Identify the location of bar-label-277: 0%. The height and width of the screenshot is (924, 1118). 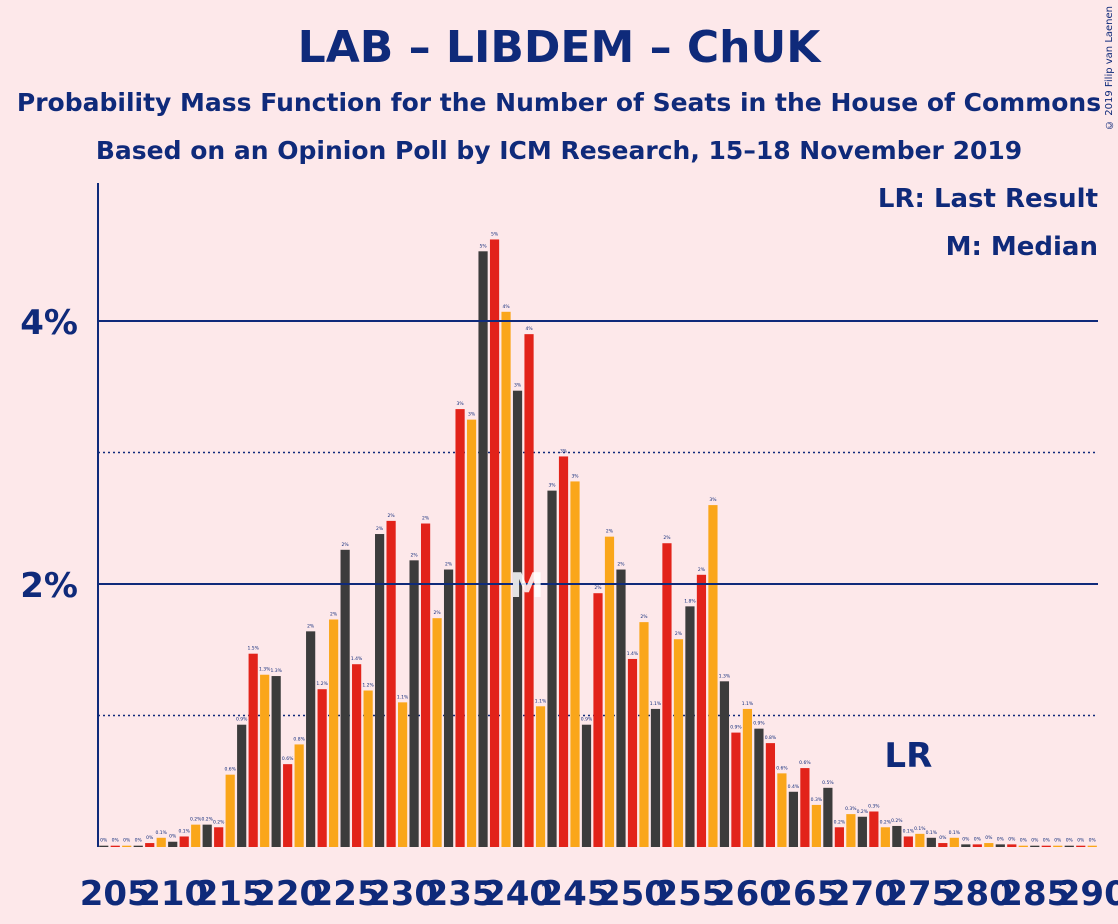
(943, 838).